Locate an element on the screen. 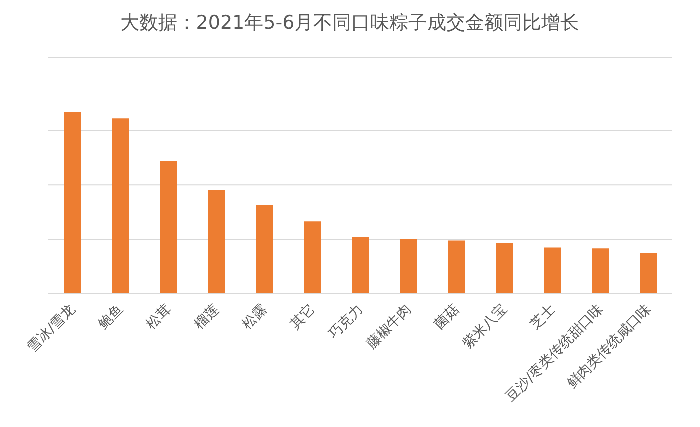 The width and height of the screenshot is (700, 427). x-tick-label: 其它 is located at coordinates (303, 317).